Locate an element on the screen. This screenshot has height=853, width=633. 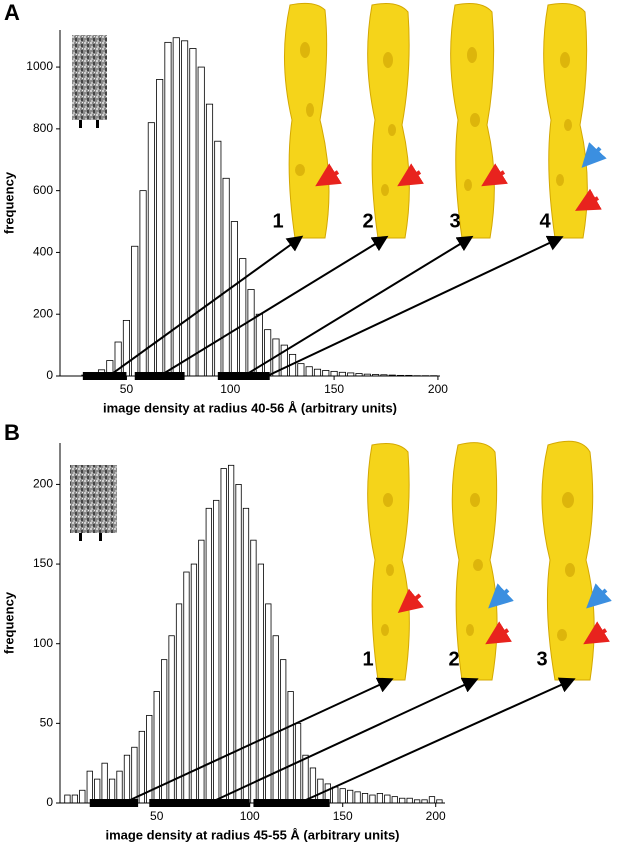
map-label: 1 is located at coordinates (277, 221).